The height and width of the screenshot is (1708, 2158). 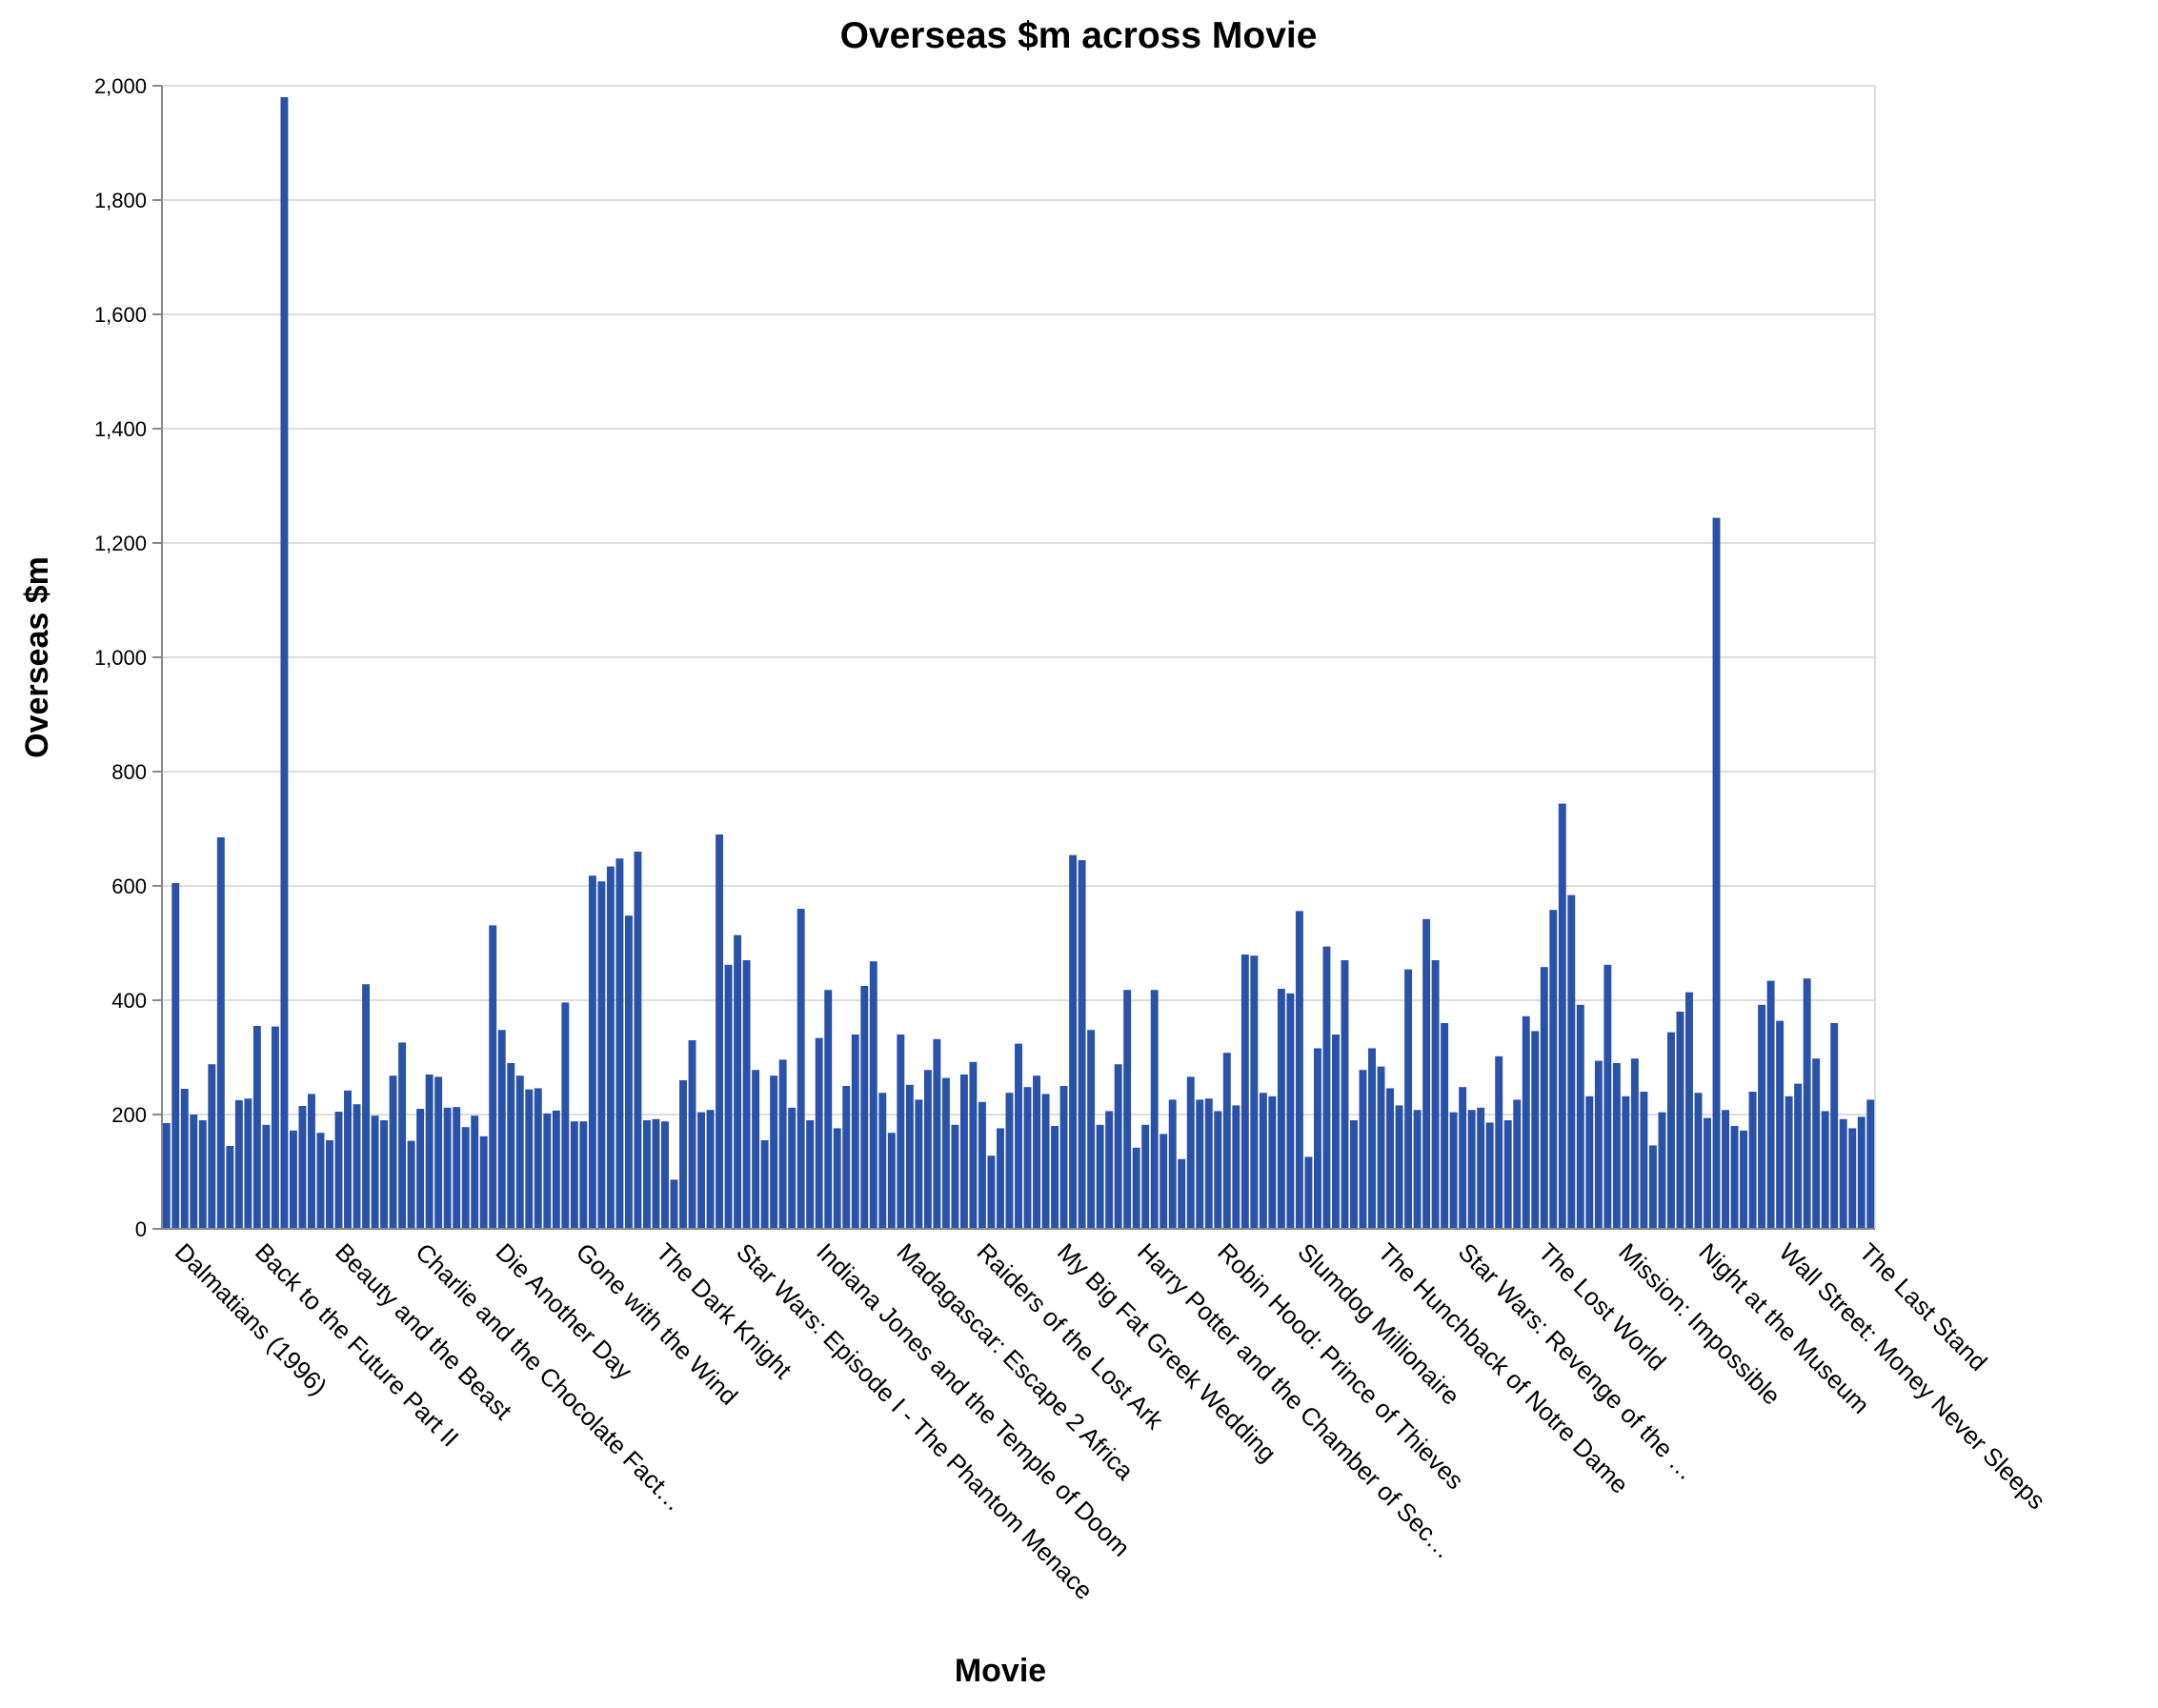 What do you see at coordinates (129, 1001) in the screenshot?
I see `y-tick-label: 400` at bounding box center [129, 1001].